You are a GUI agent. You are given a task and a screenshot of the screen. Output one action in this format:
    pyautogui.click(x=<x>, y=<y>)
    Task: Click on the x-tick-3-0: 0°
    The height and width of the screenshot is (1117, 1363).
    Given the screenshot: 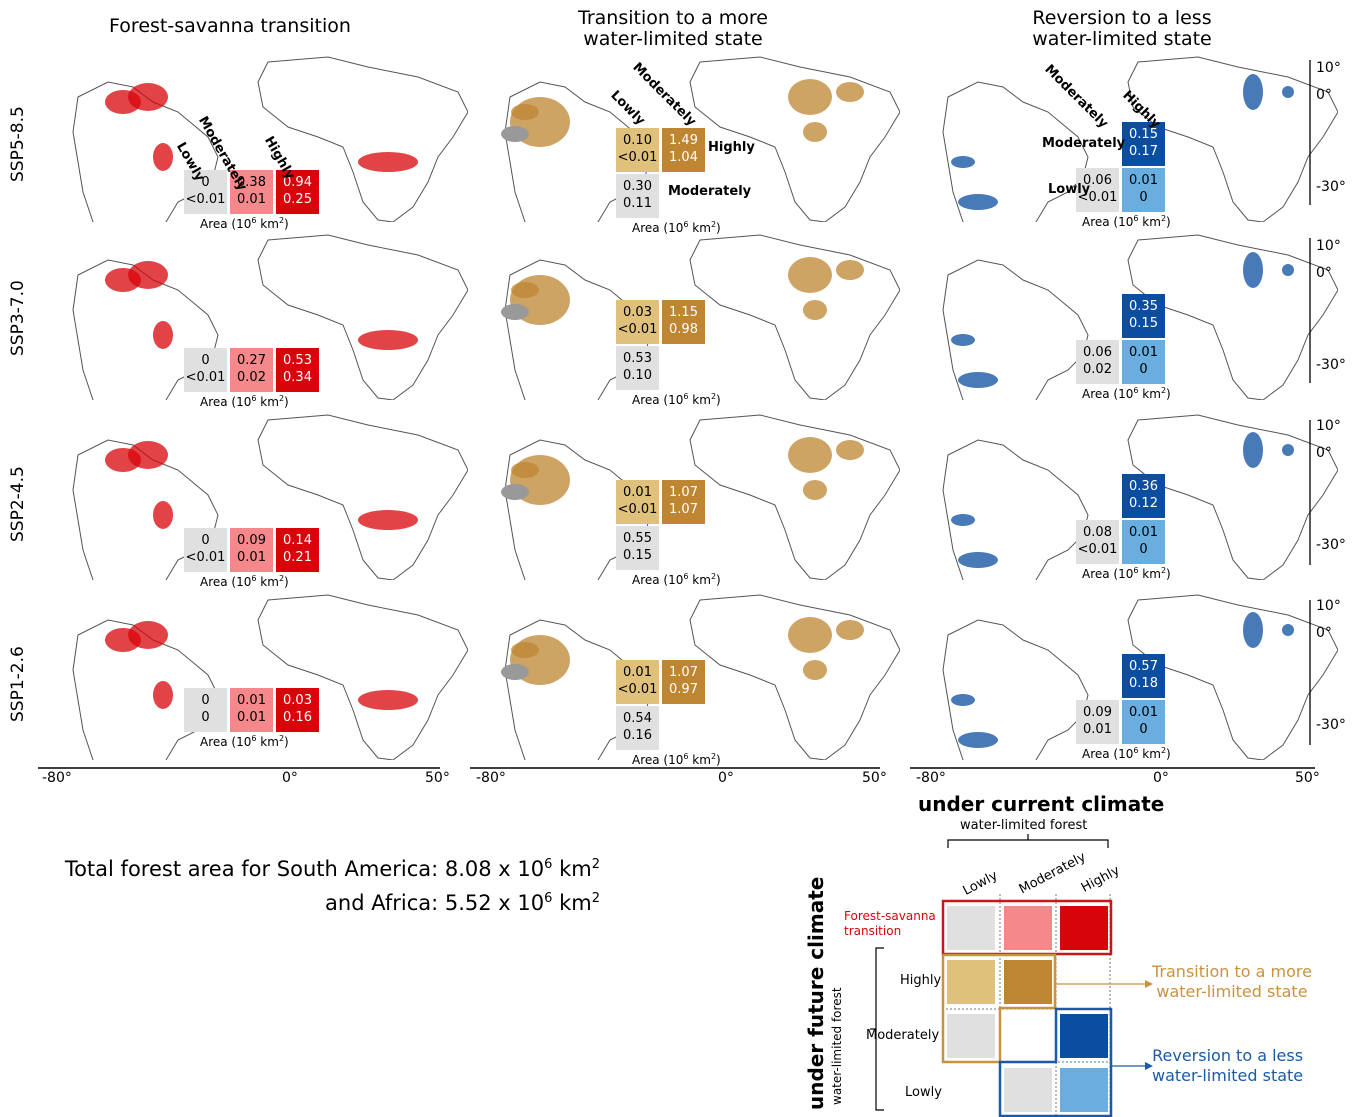 What is the action you would take?
    pyautogui.click(x=1161, y=778)
    